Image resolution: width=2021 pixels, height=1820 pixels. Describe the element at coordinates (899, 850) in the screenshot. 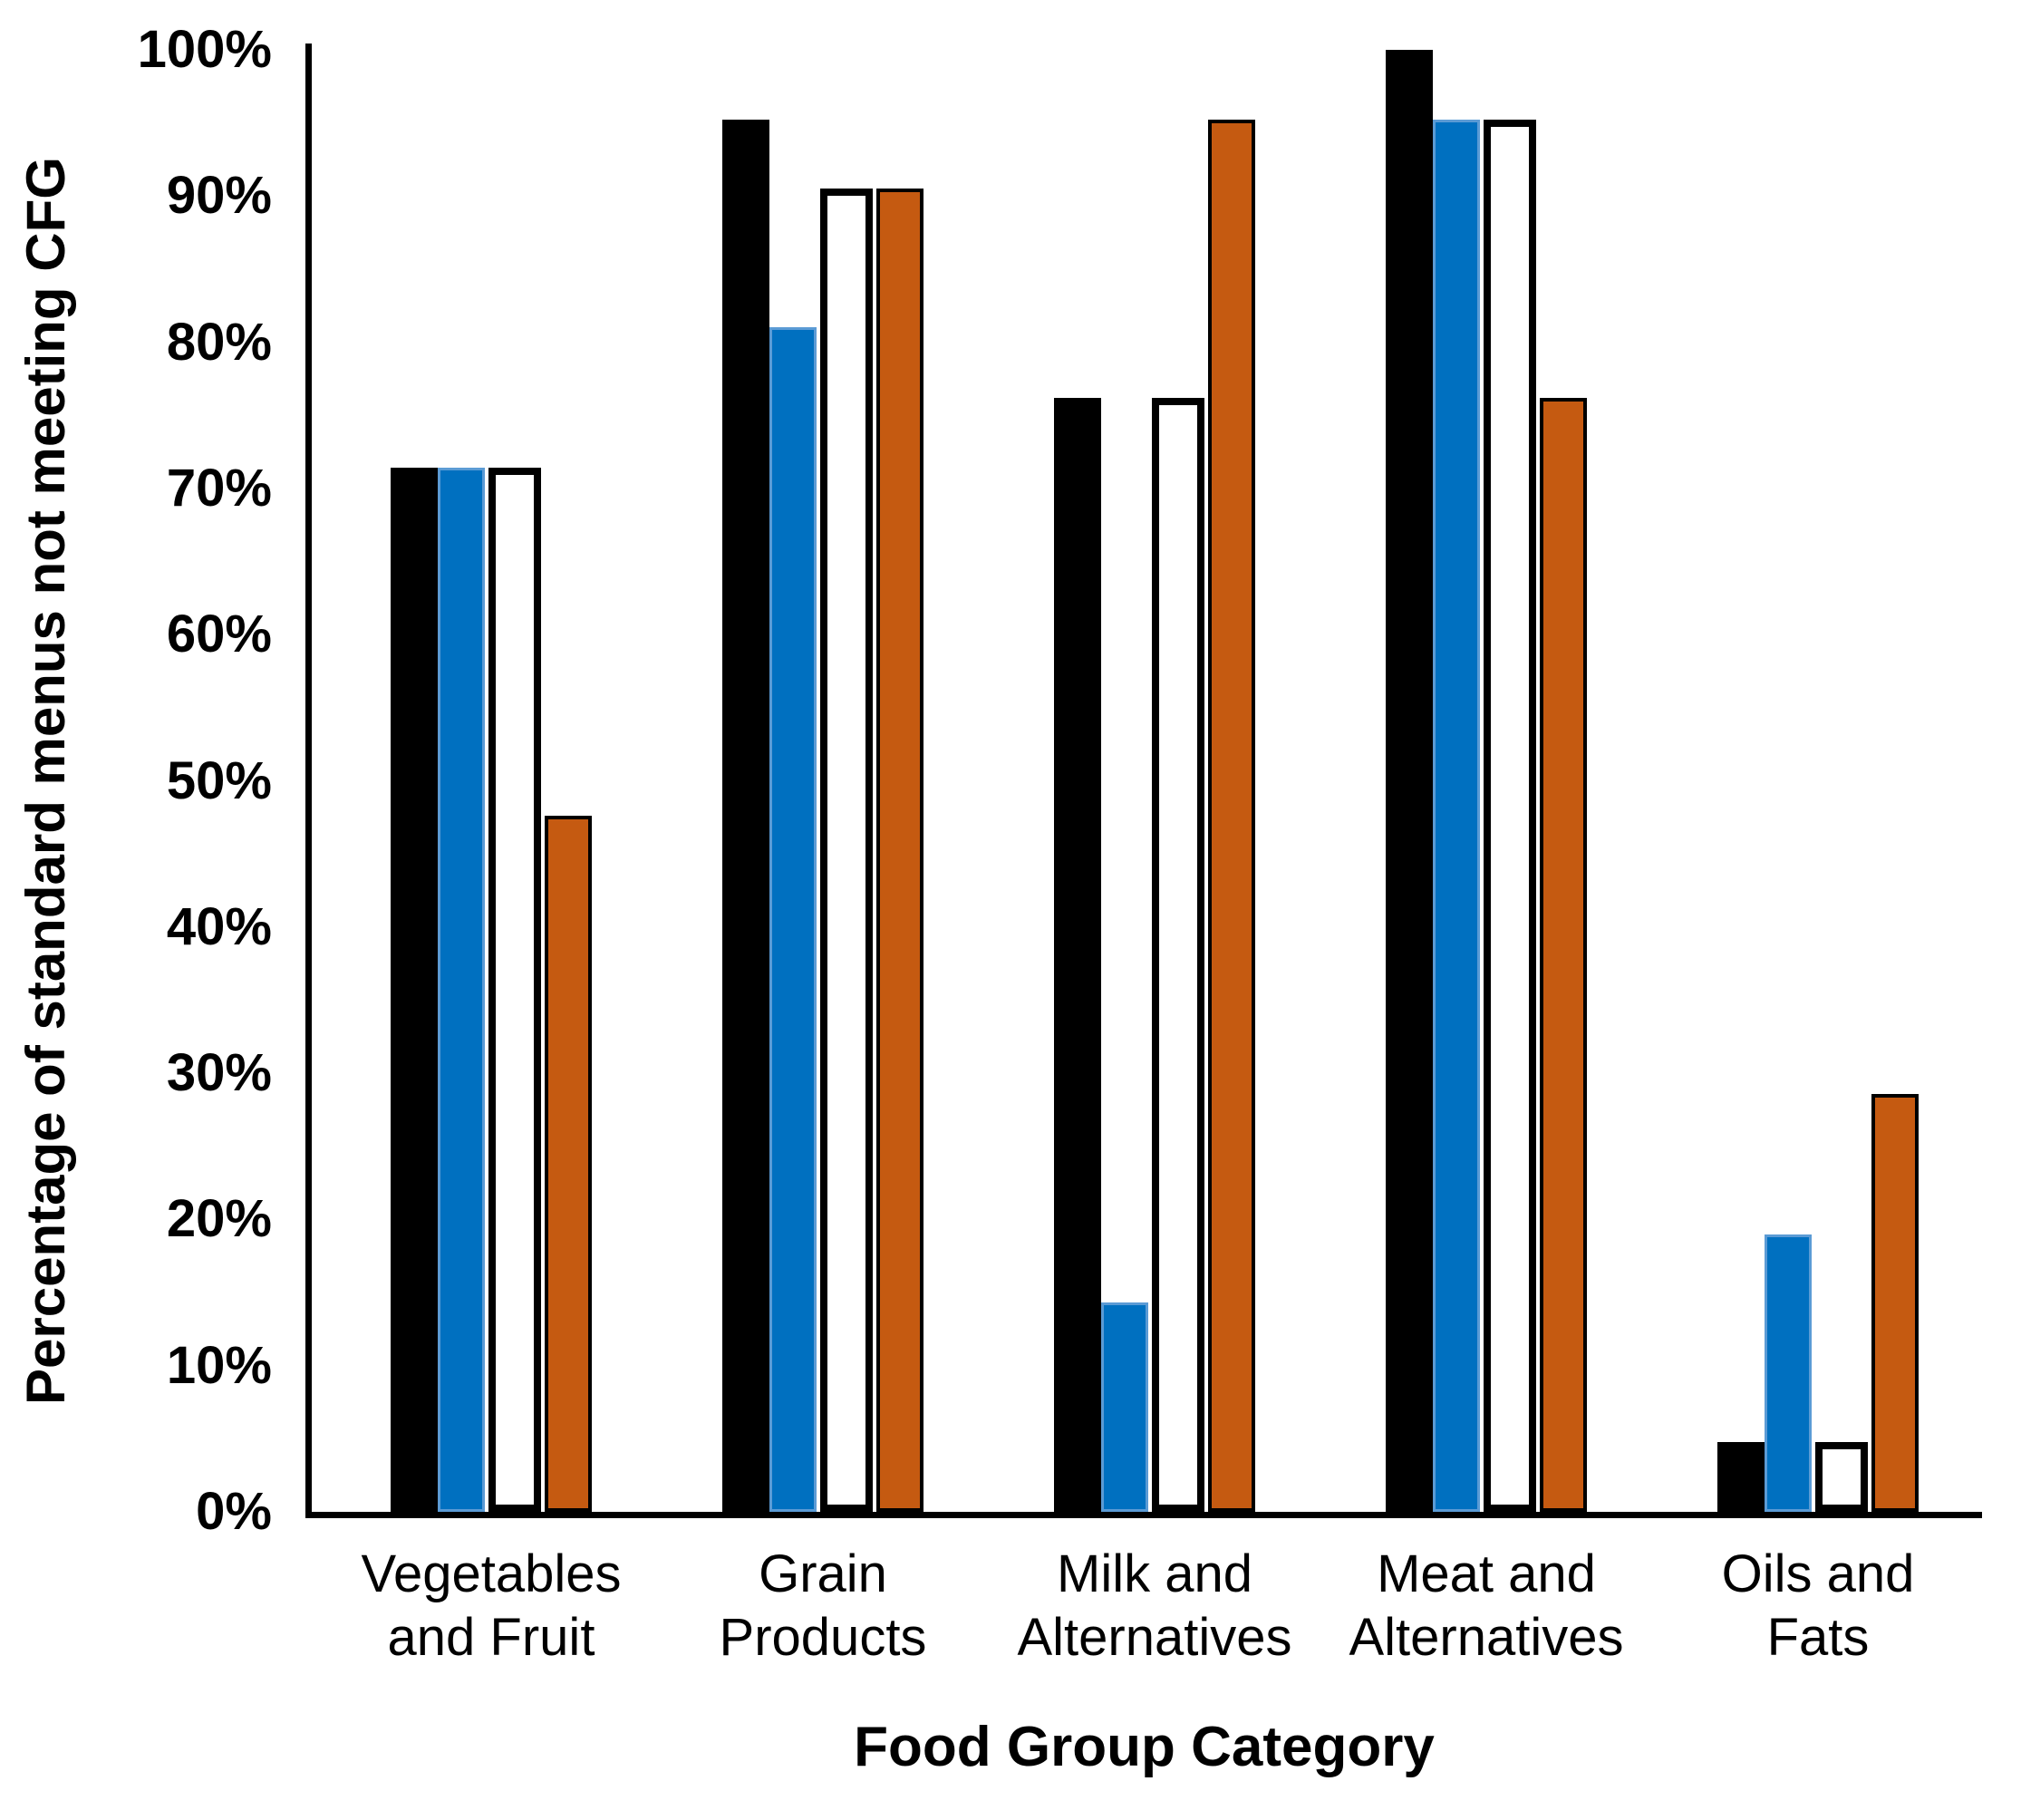

I see `bar-orange-grain-products` at that location.